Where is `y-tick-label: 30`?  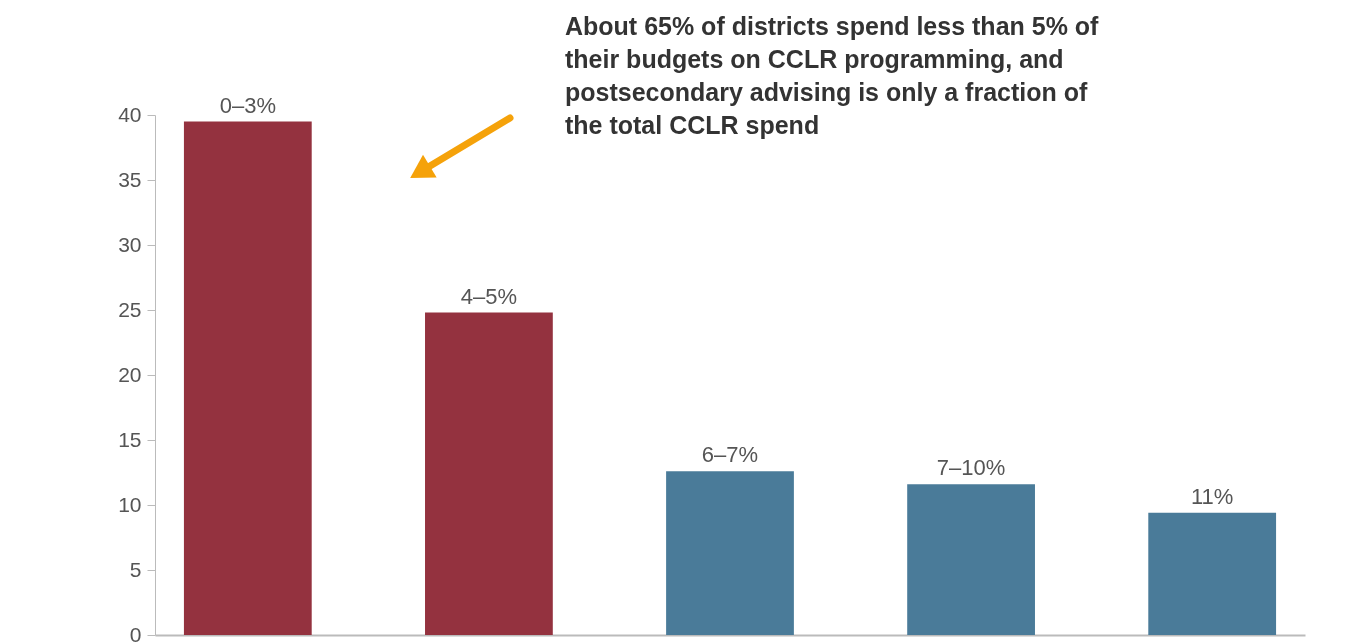 y-tick-label: 30 is located at coordinates (130, 244).